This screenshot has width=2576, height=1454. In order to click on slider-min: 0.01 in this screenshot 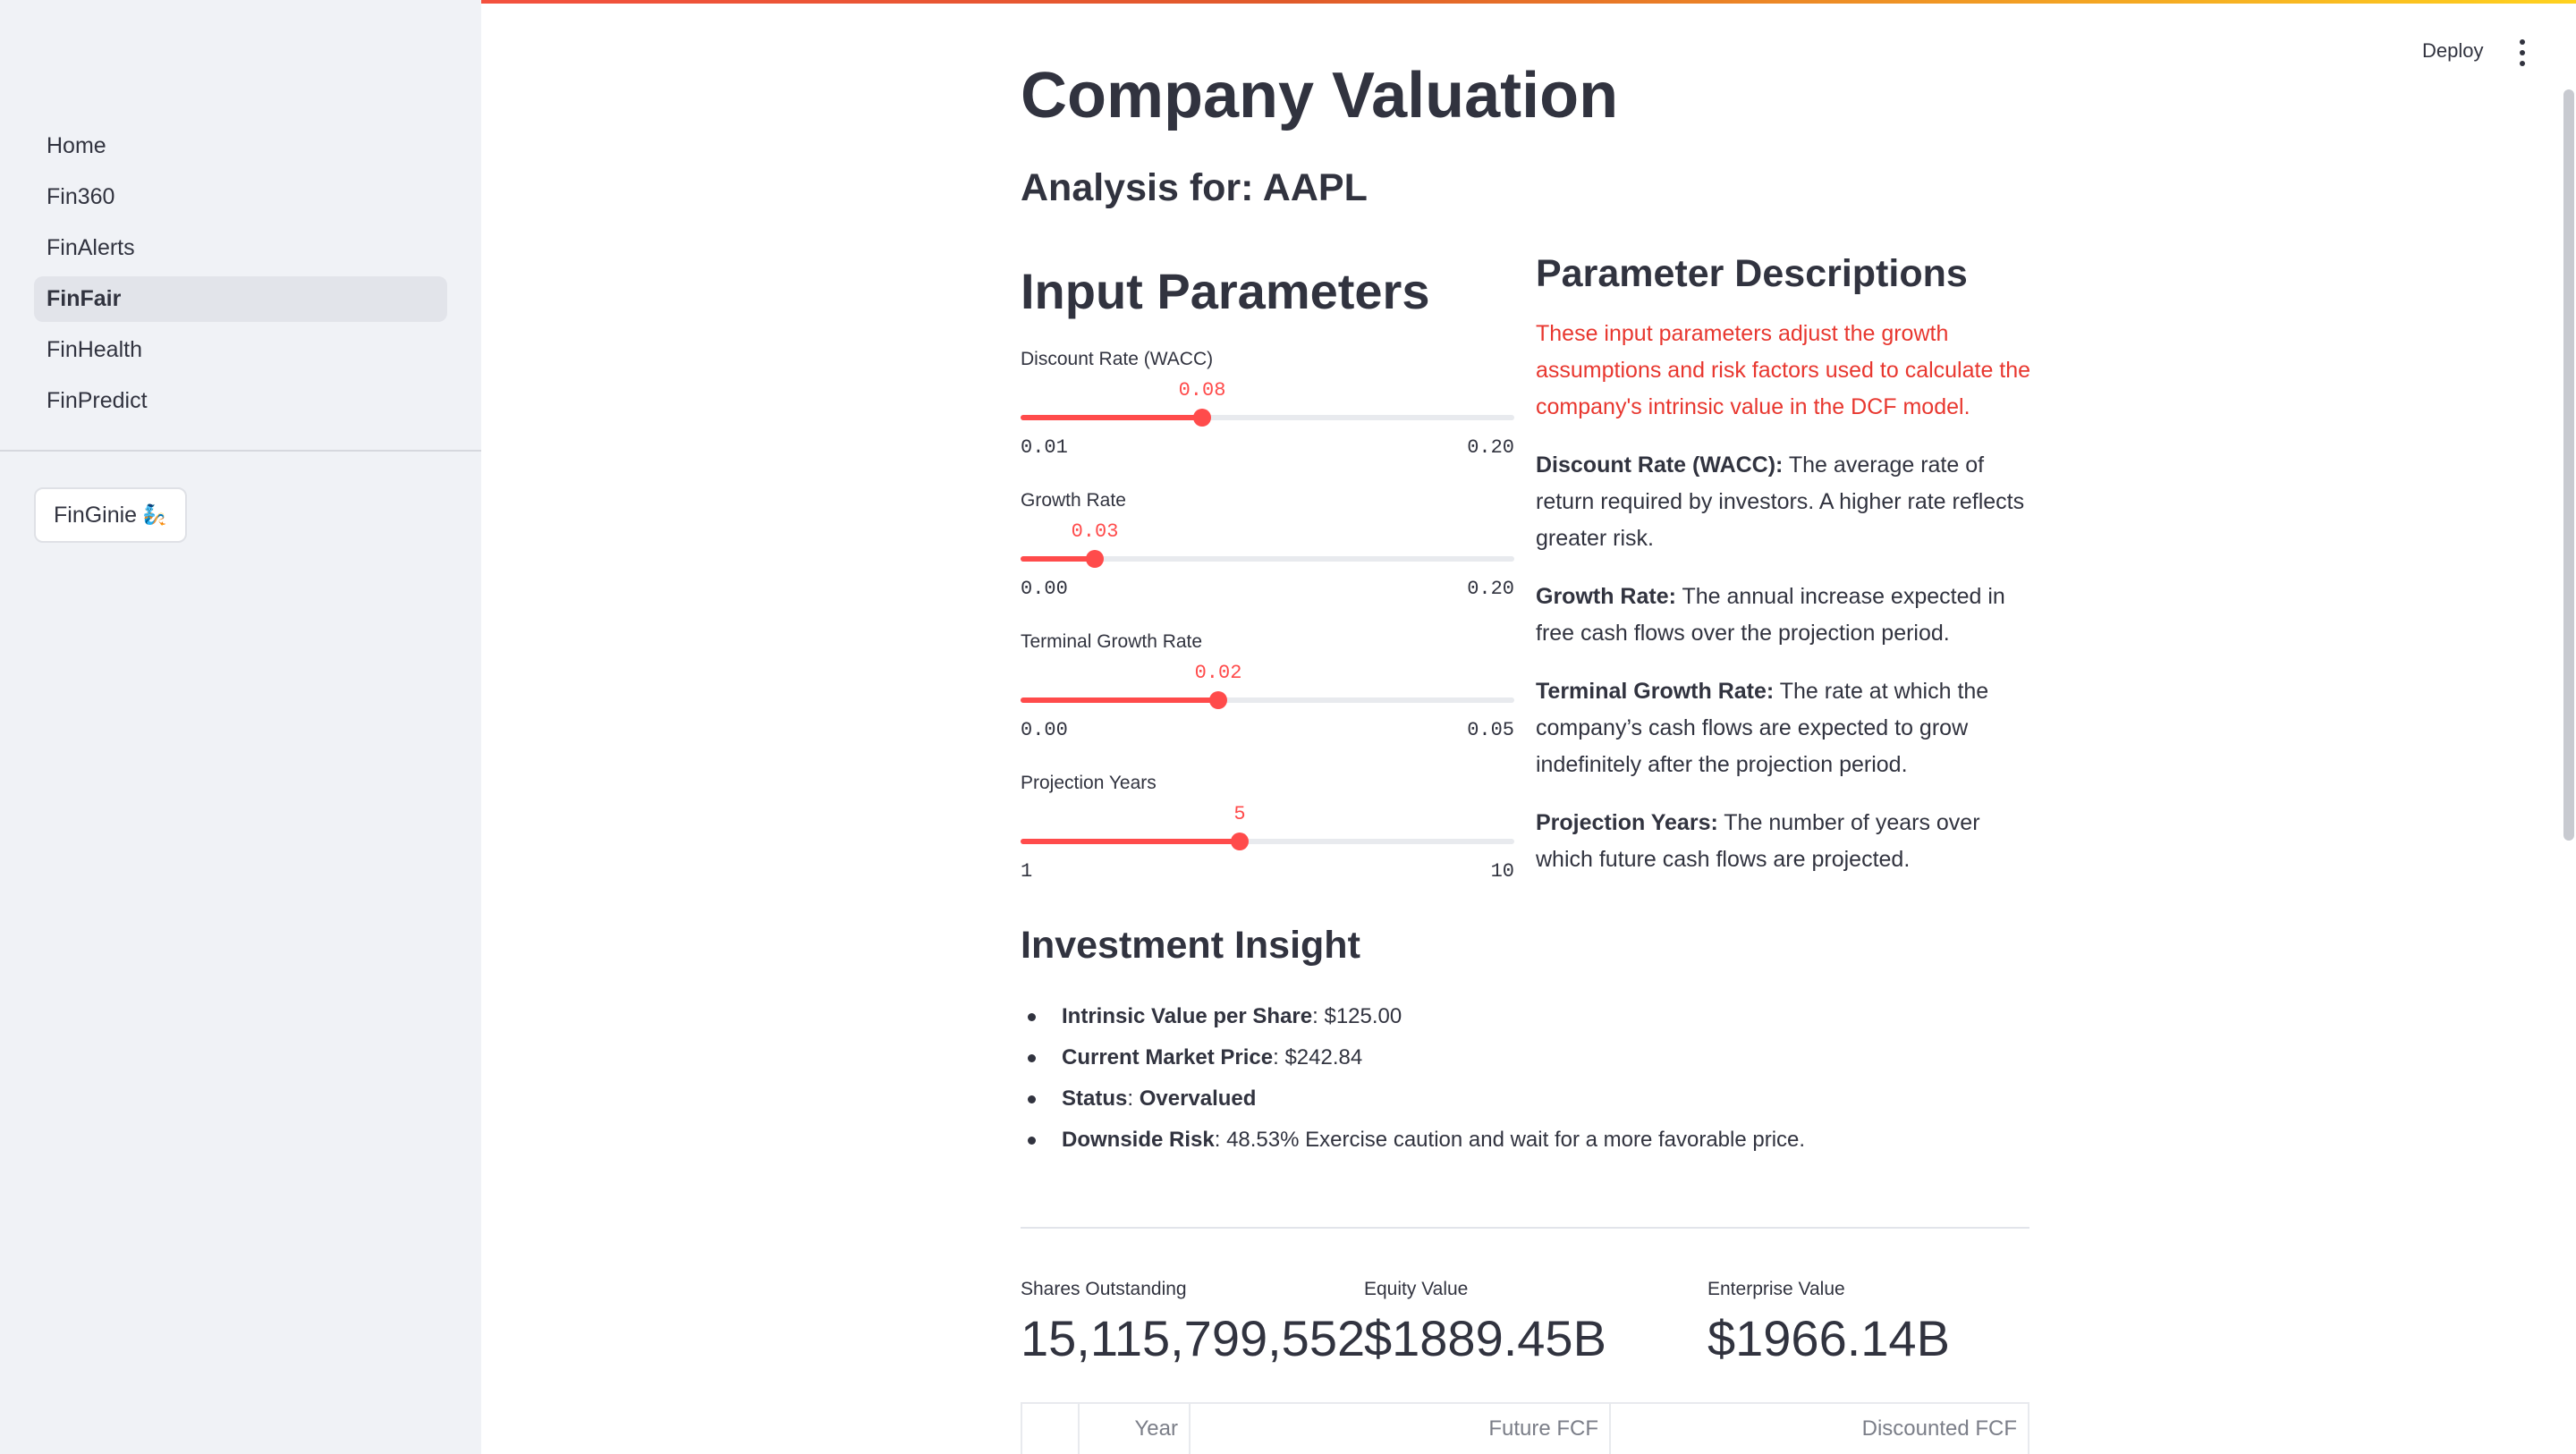, I will do `click(1044, 448)`.